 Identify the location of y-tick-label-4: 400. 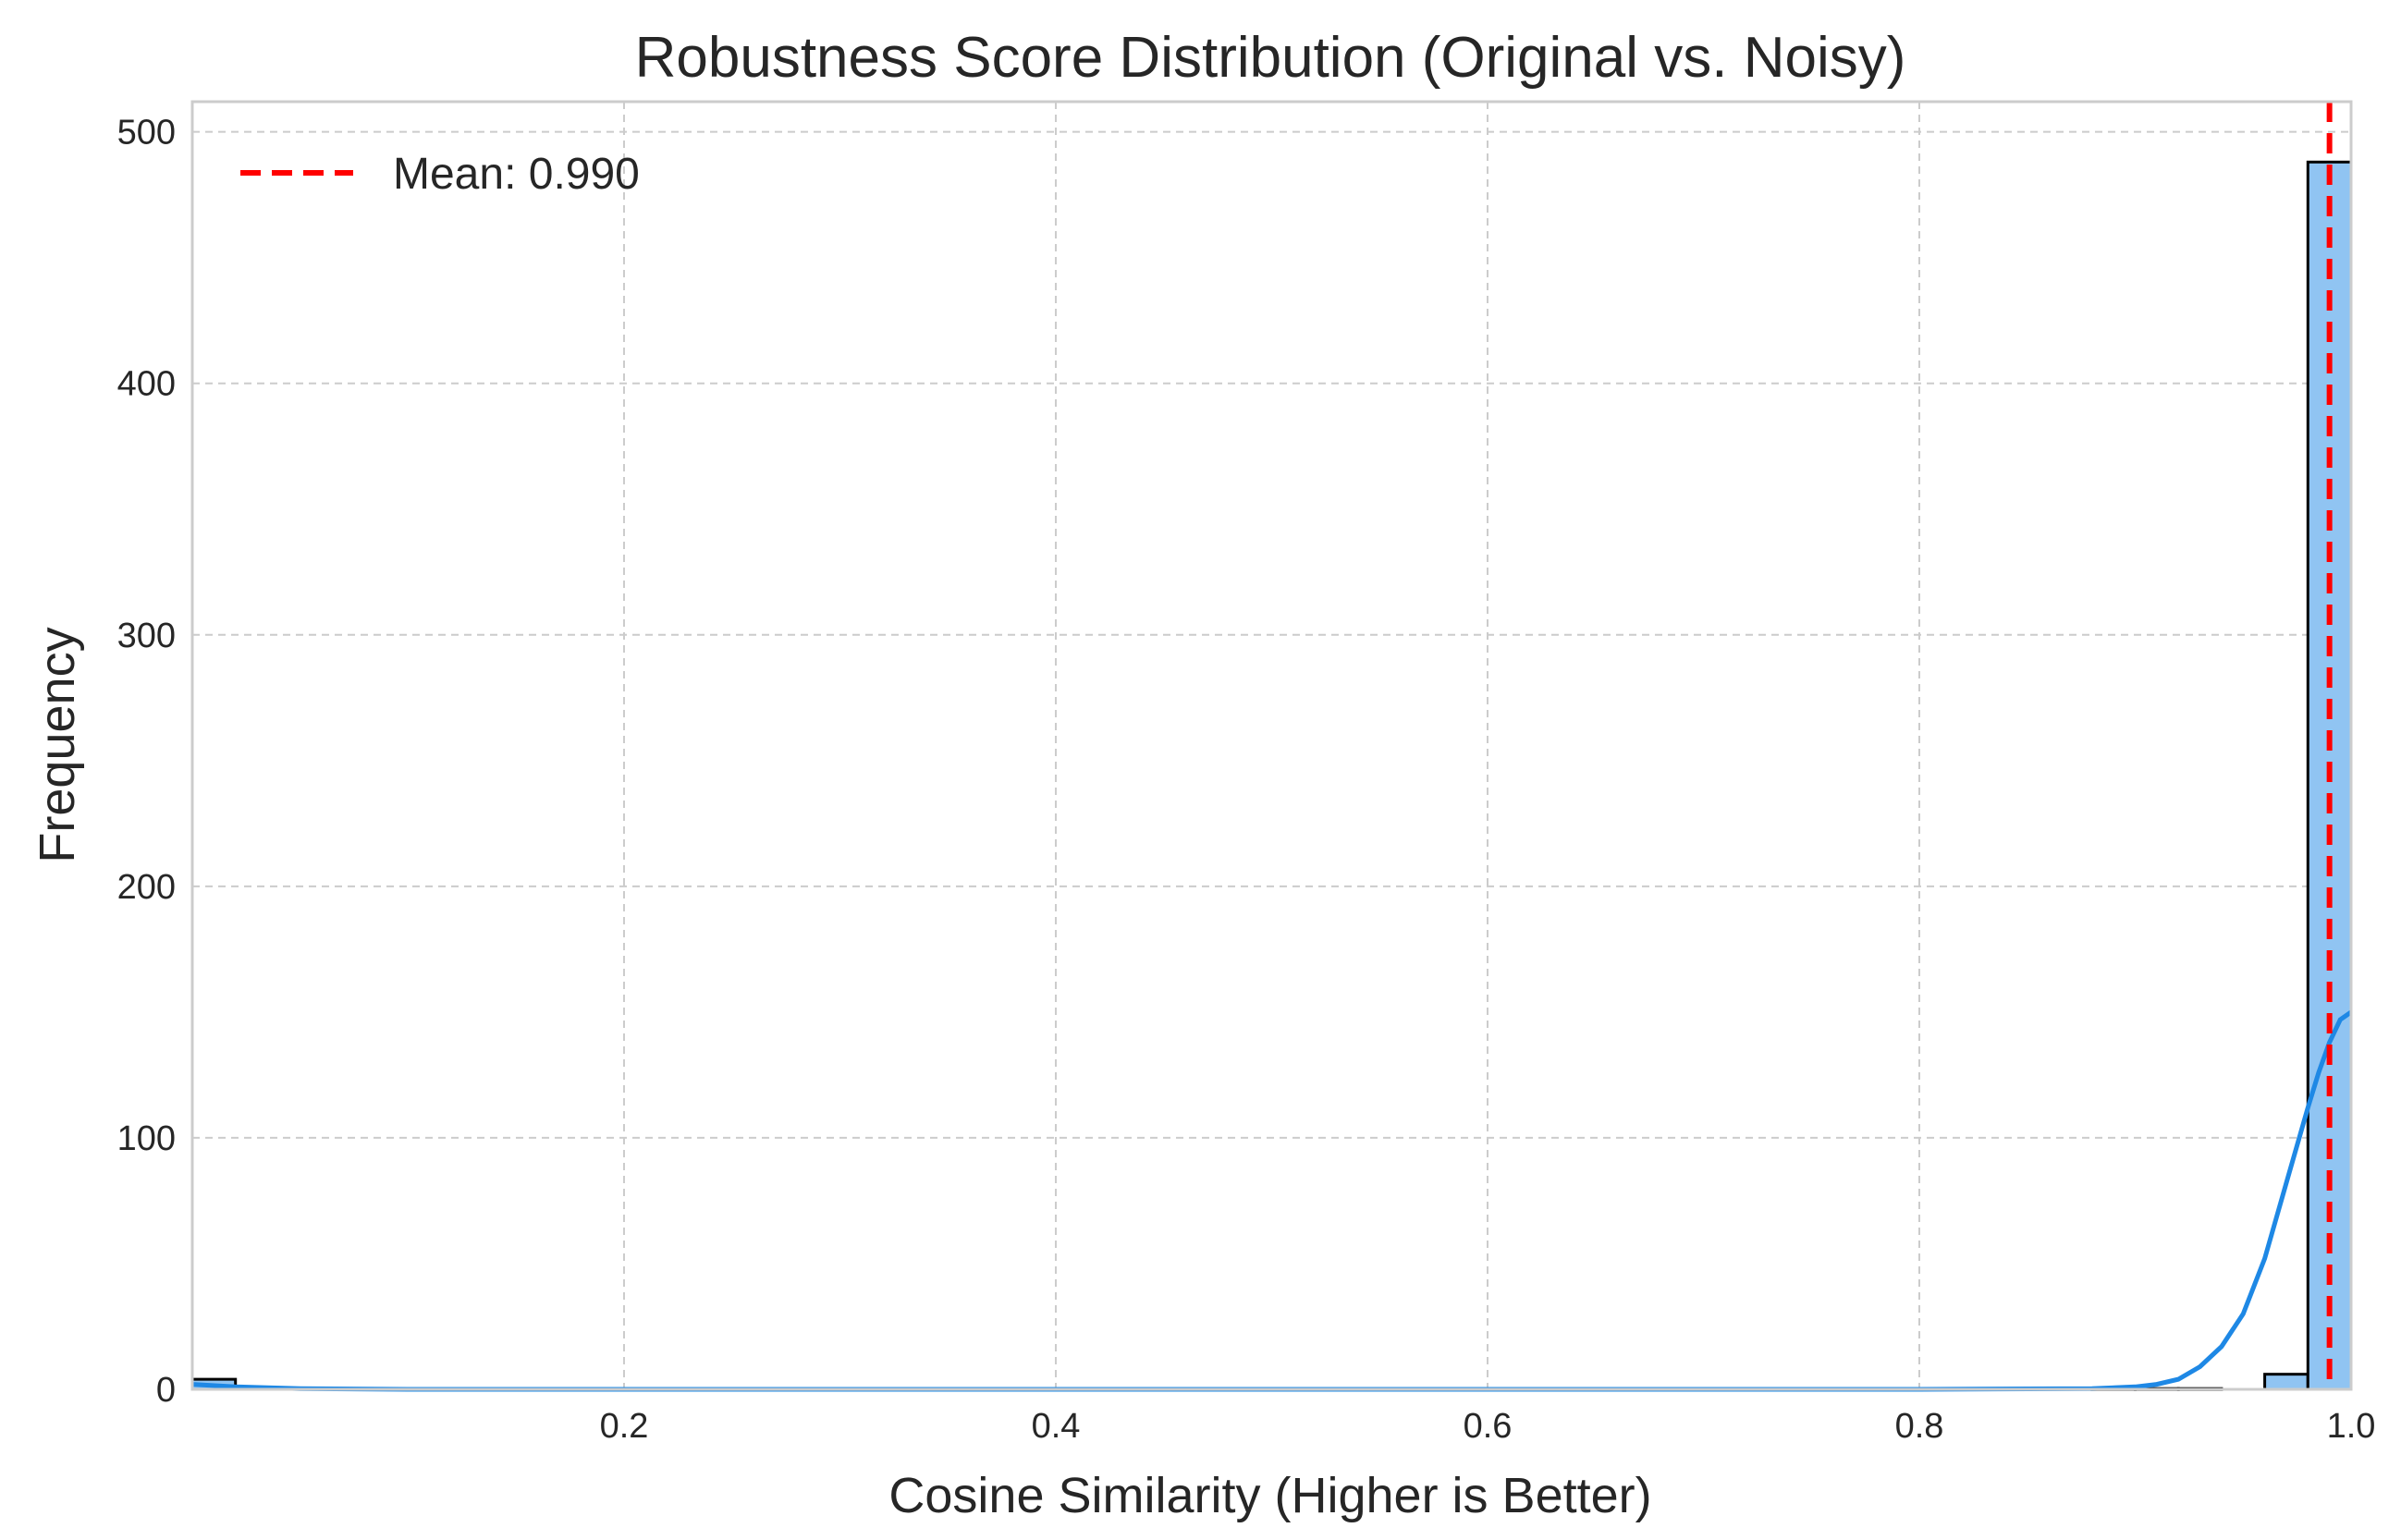
(146, 384).